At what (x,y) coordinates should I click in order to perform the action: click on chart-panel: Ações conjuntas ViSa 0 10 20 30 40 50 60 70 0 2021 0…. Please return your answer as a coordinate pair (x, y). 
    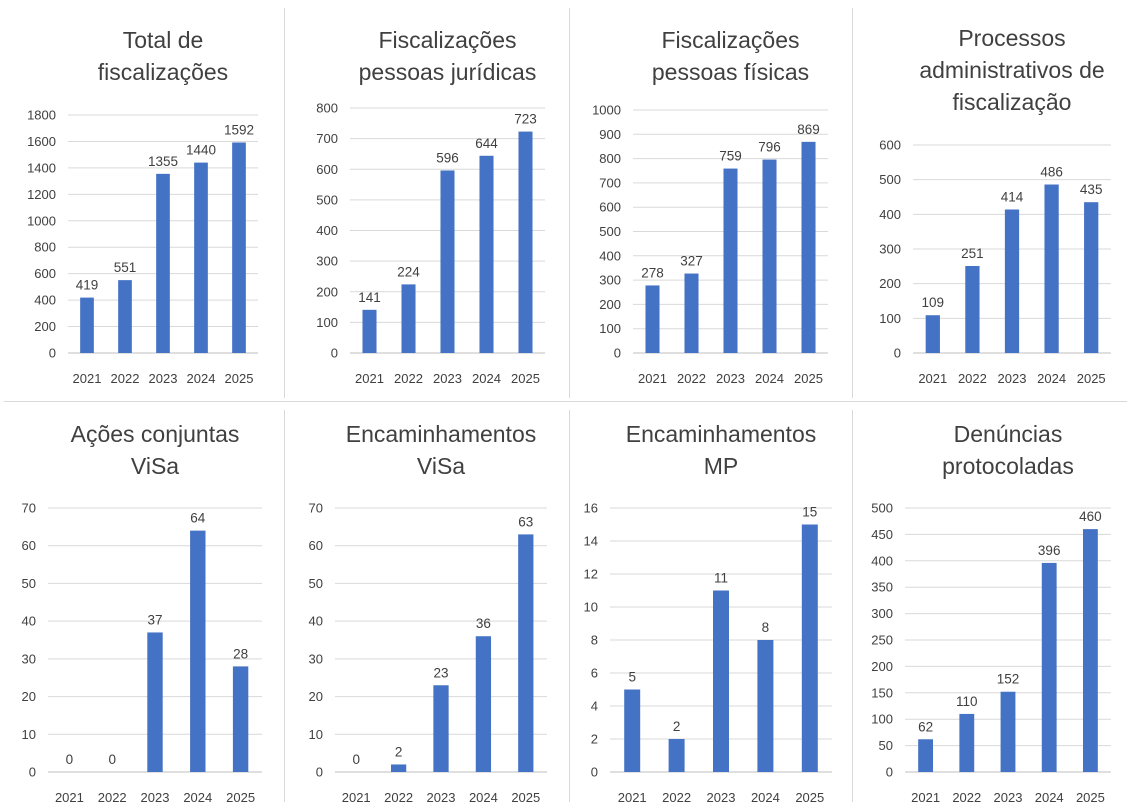
    Looking at the image, I should click on (142, 606).